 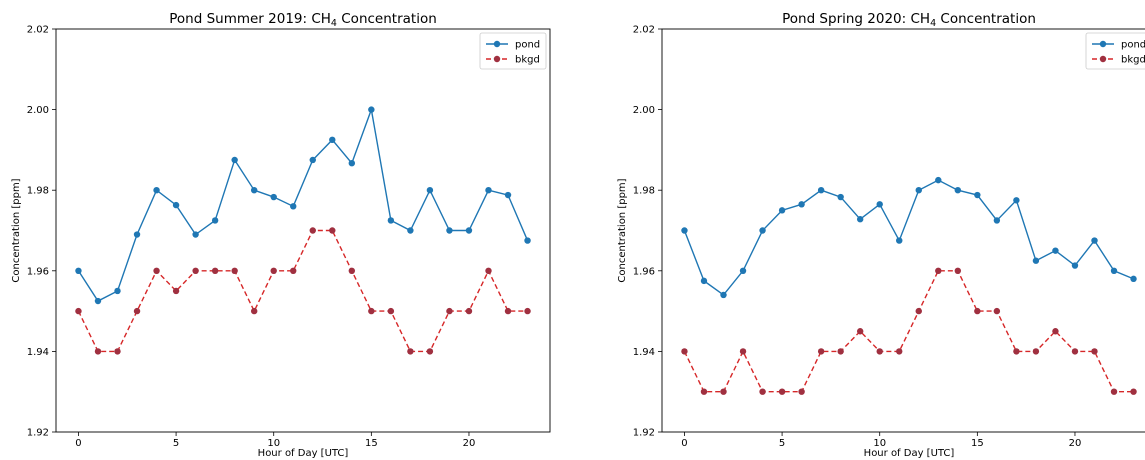 What do you see at coordinates (38, 352) in the screenshot?
I see `y-tick-label: 1.94` at bounding box center [38, 352].